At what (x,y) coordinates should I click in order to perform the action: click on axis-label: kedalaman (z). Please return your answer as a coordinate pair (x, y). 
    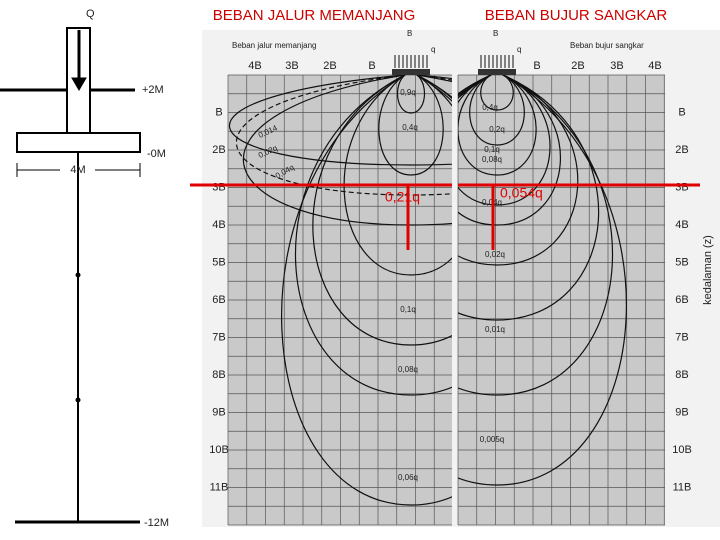
    Looking at the image, I should click on (708, 270).